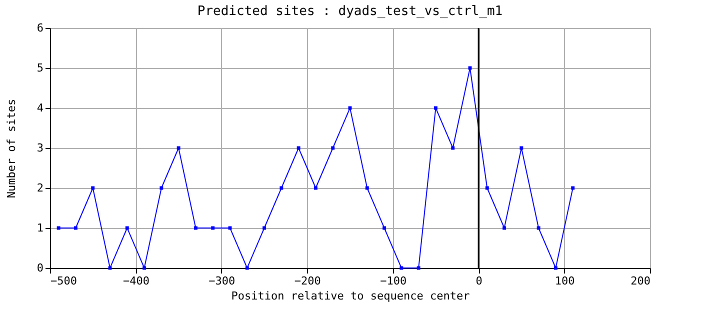 This screenshot has height=328, width=704. What do you see at coordinates (222, 281) in the screenshot?
I see `x-tick-label: −300` at bounding box center [222, 281].